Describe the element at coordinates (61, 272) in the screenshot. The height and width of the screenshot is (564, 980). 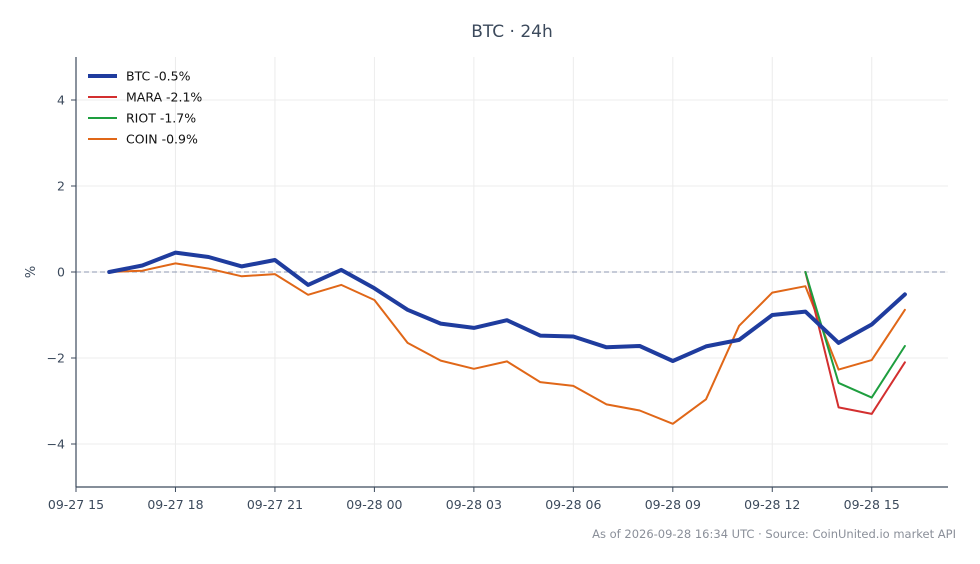
I see `y-tick-label: 0` at that location.